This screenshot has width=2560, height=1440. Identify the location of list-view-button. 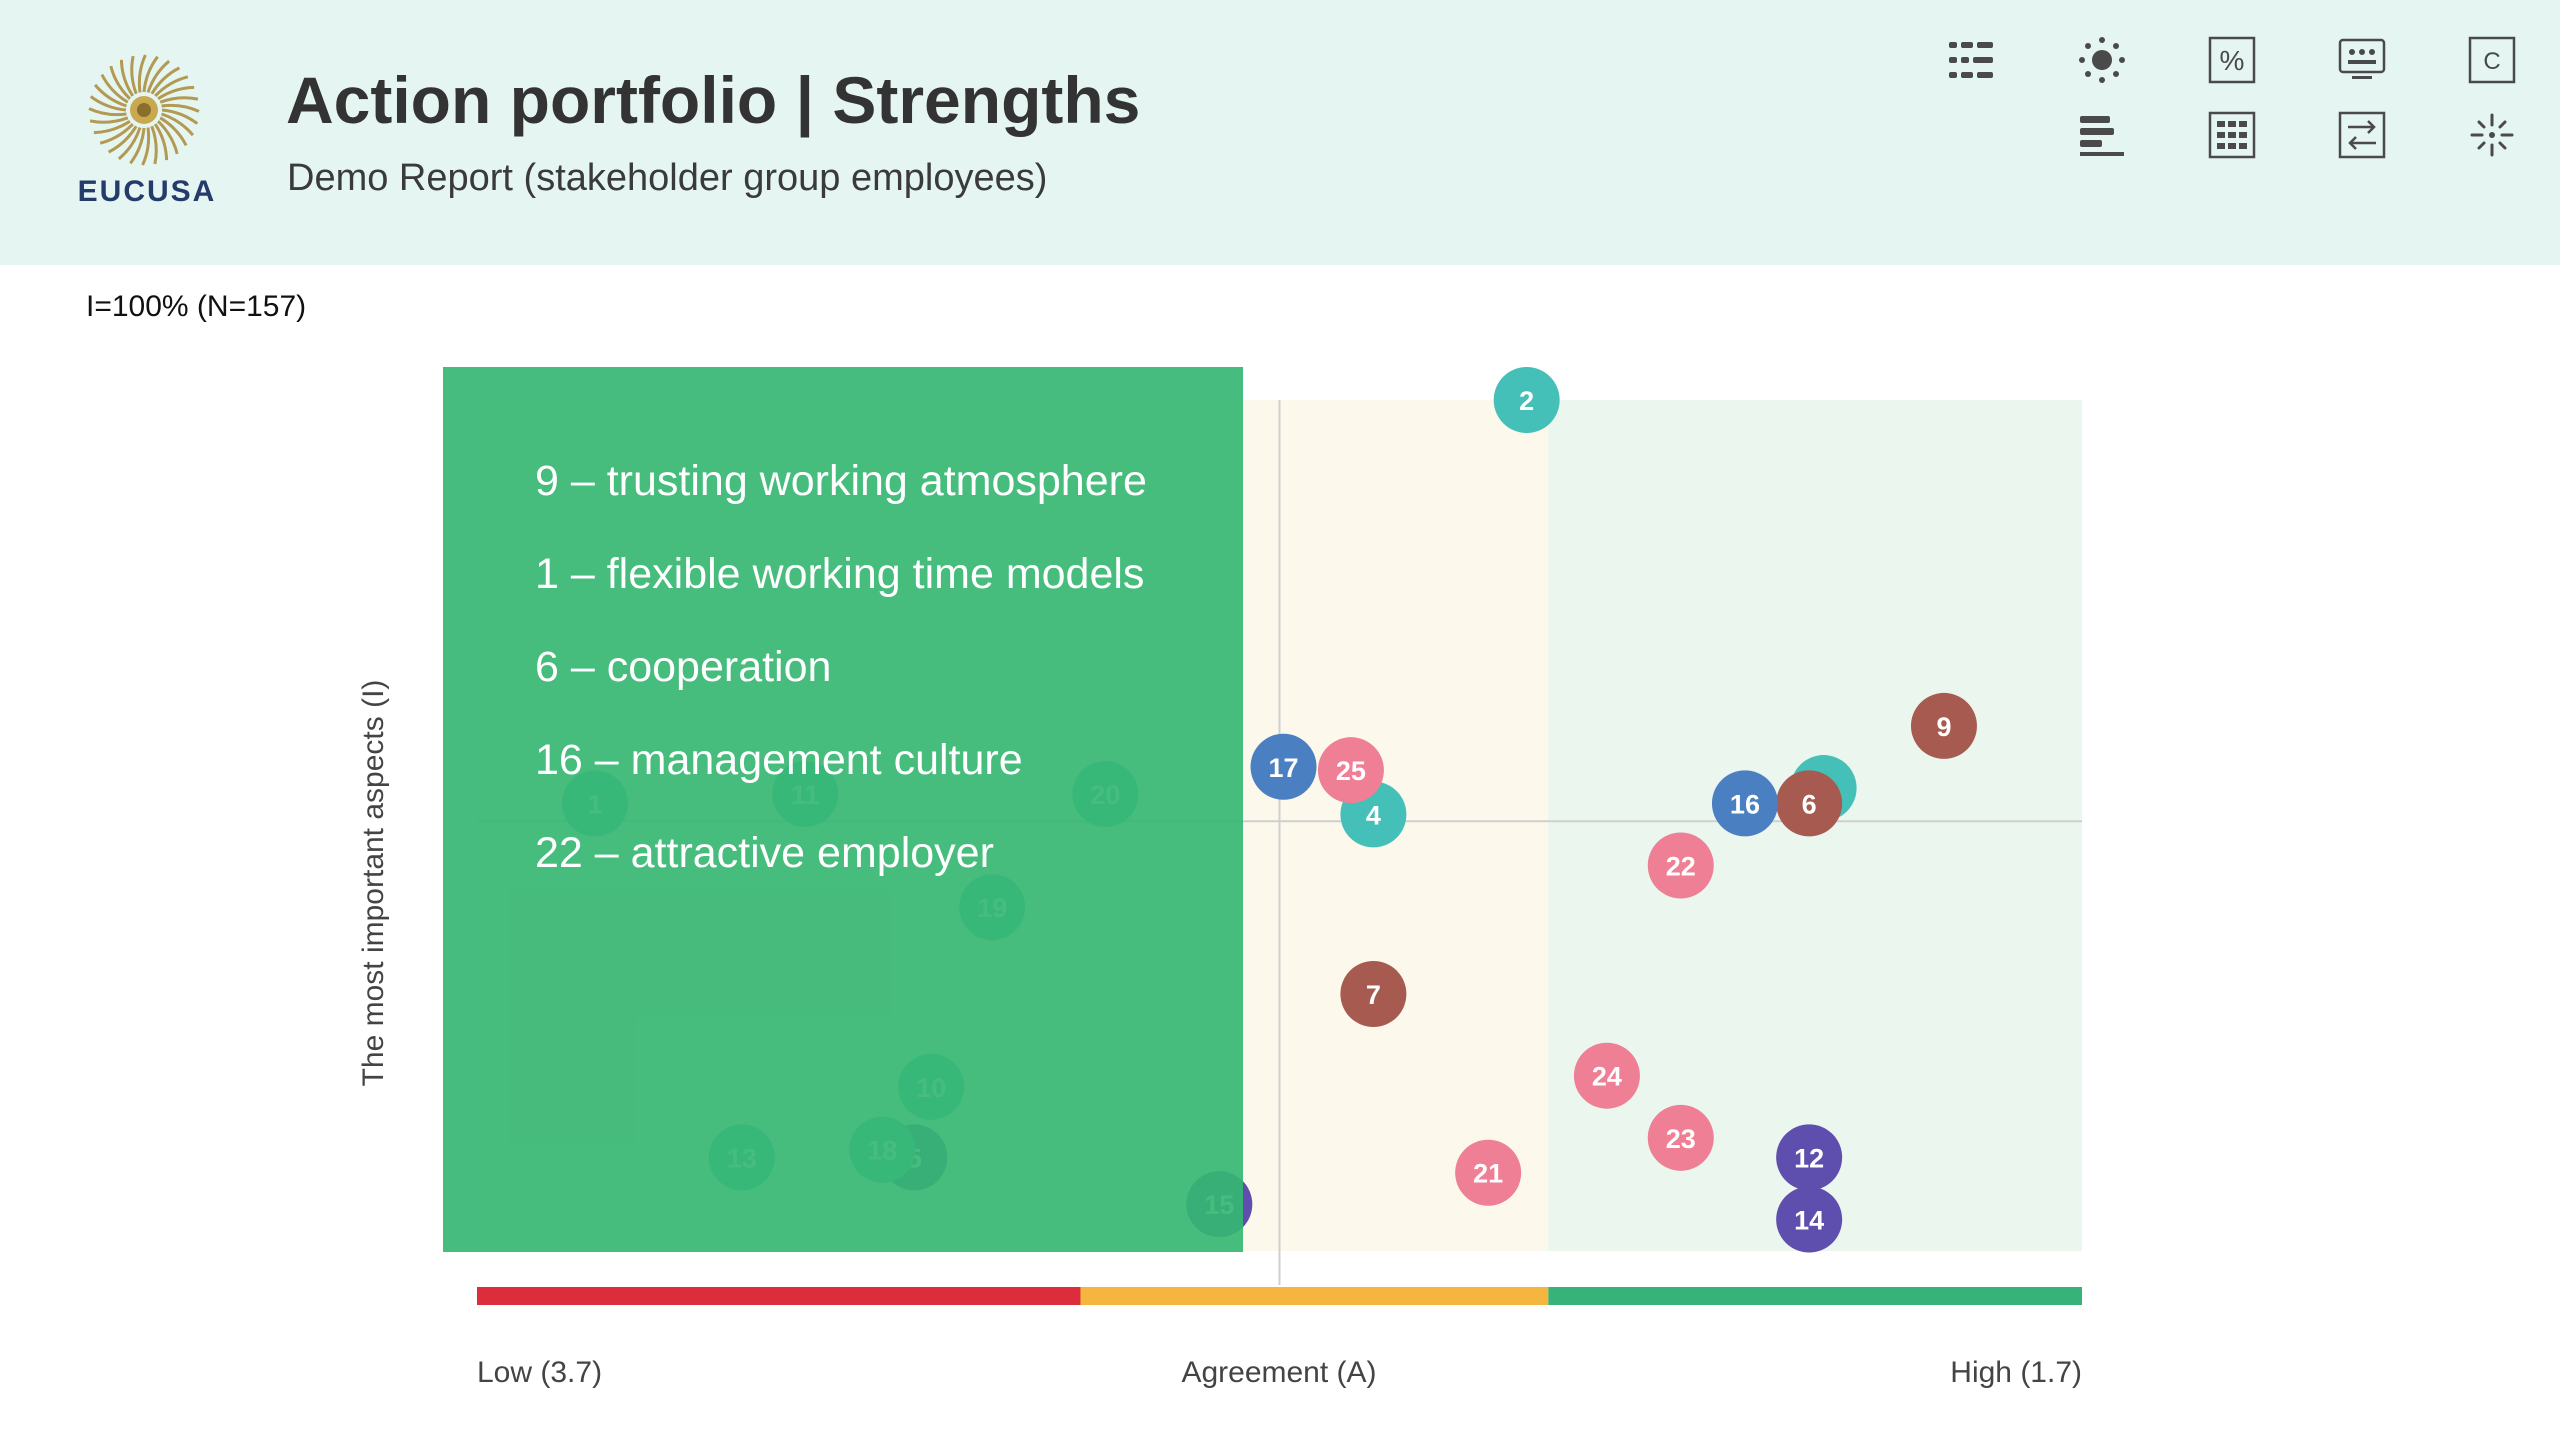
(1972, 60).